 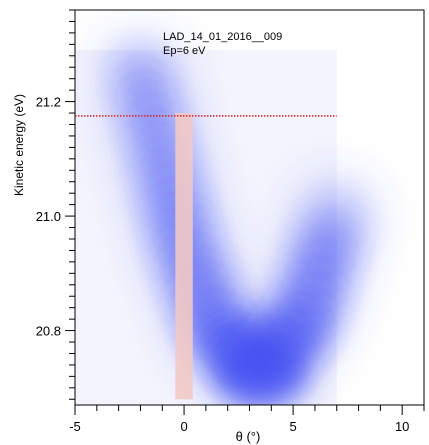 What do you see at coordinates (184, 256) in the screenshot?
I see `vertical-marker-band` at bounding box center [184, 256].